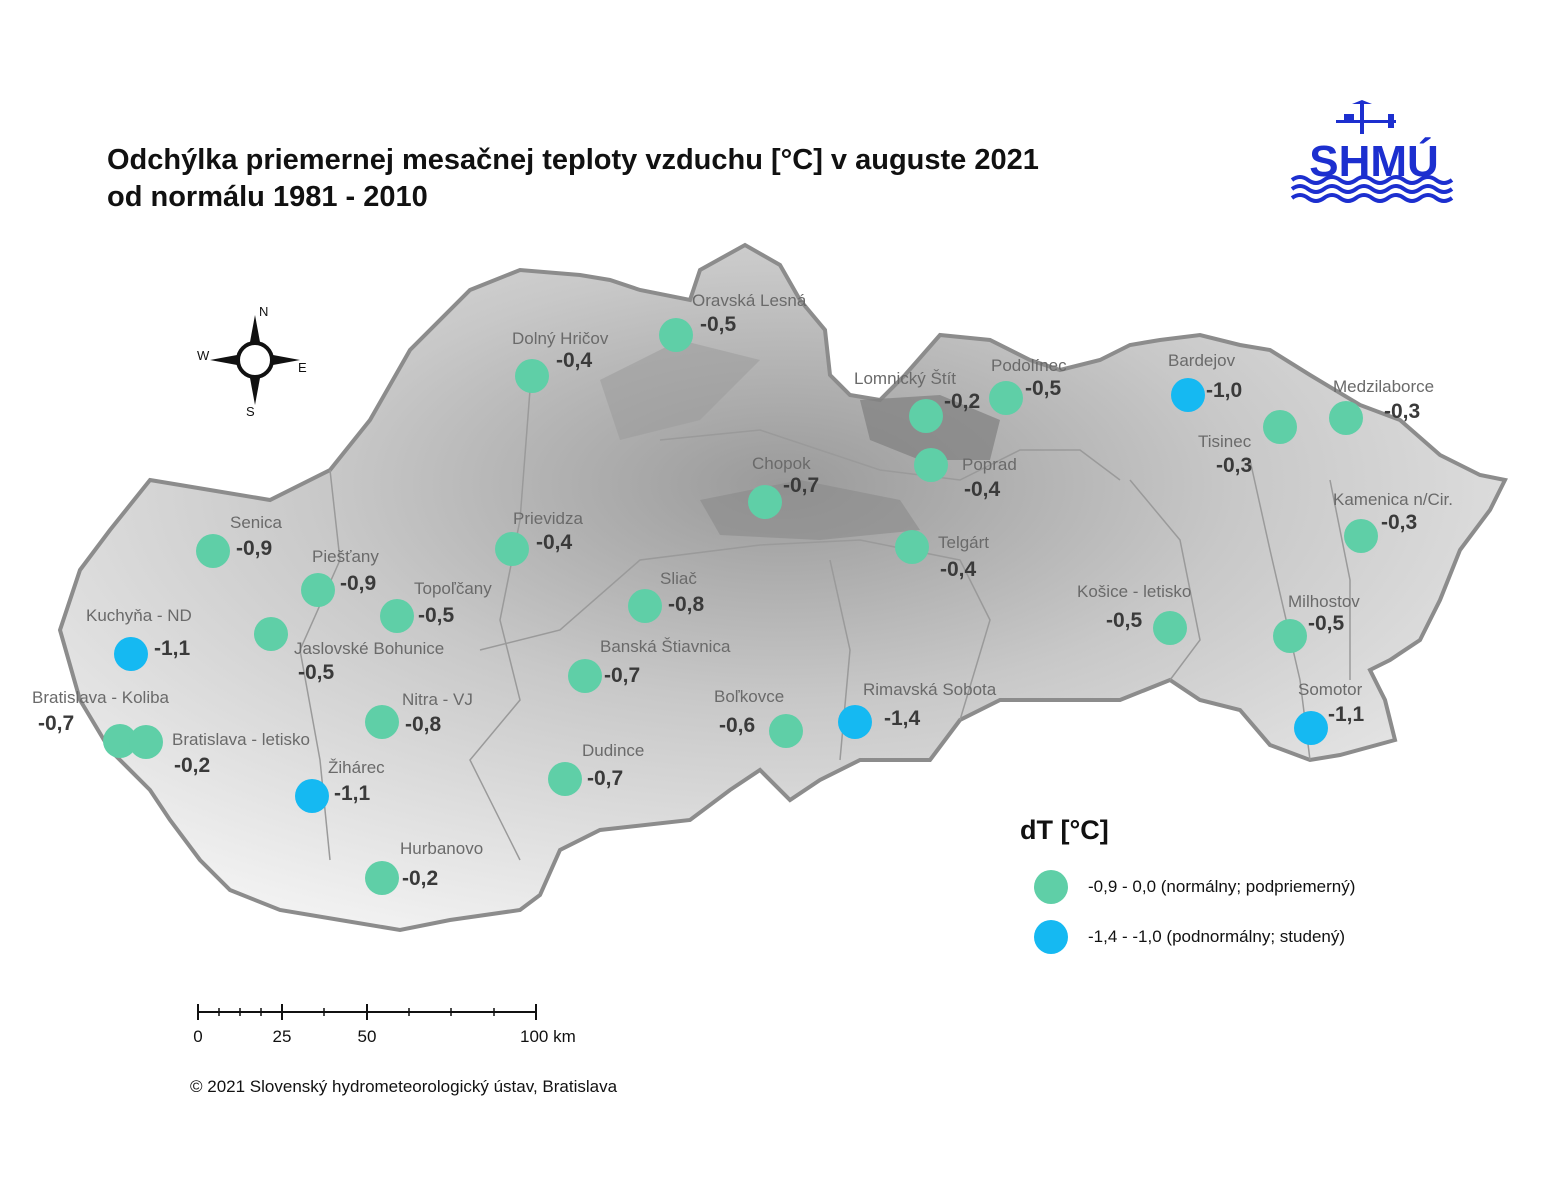 This screenshot has width=1553, height=1200. I want to click on station-sliac: Sliač -0,8, so click(666, 596).